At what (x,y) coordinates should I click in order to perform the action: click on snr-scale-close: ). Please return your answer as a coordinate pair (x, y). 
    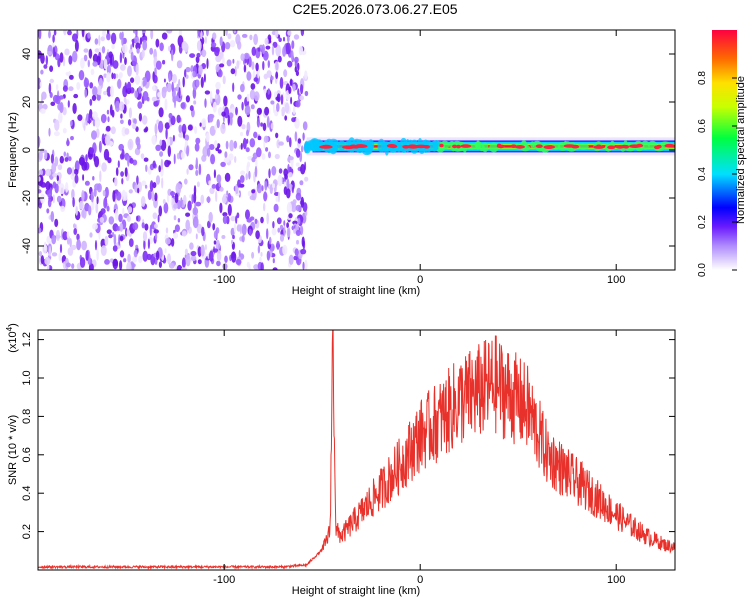
    Looking at the image, I should click on (13, 325).